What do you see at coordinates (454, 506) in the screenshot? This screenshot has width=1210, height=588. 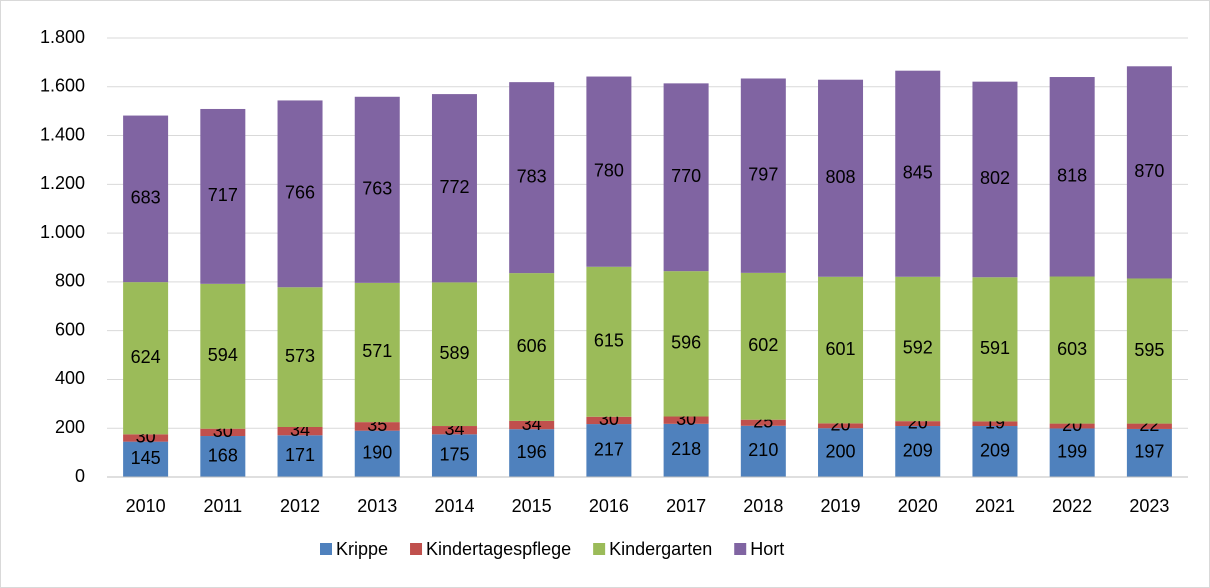 I see `x-tick-label: 2014` at bounding box center [454, 506].